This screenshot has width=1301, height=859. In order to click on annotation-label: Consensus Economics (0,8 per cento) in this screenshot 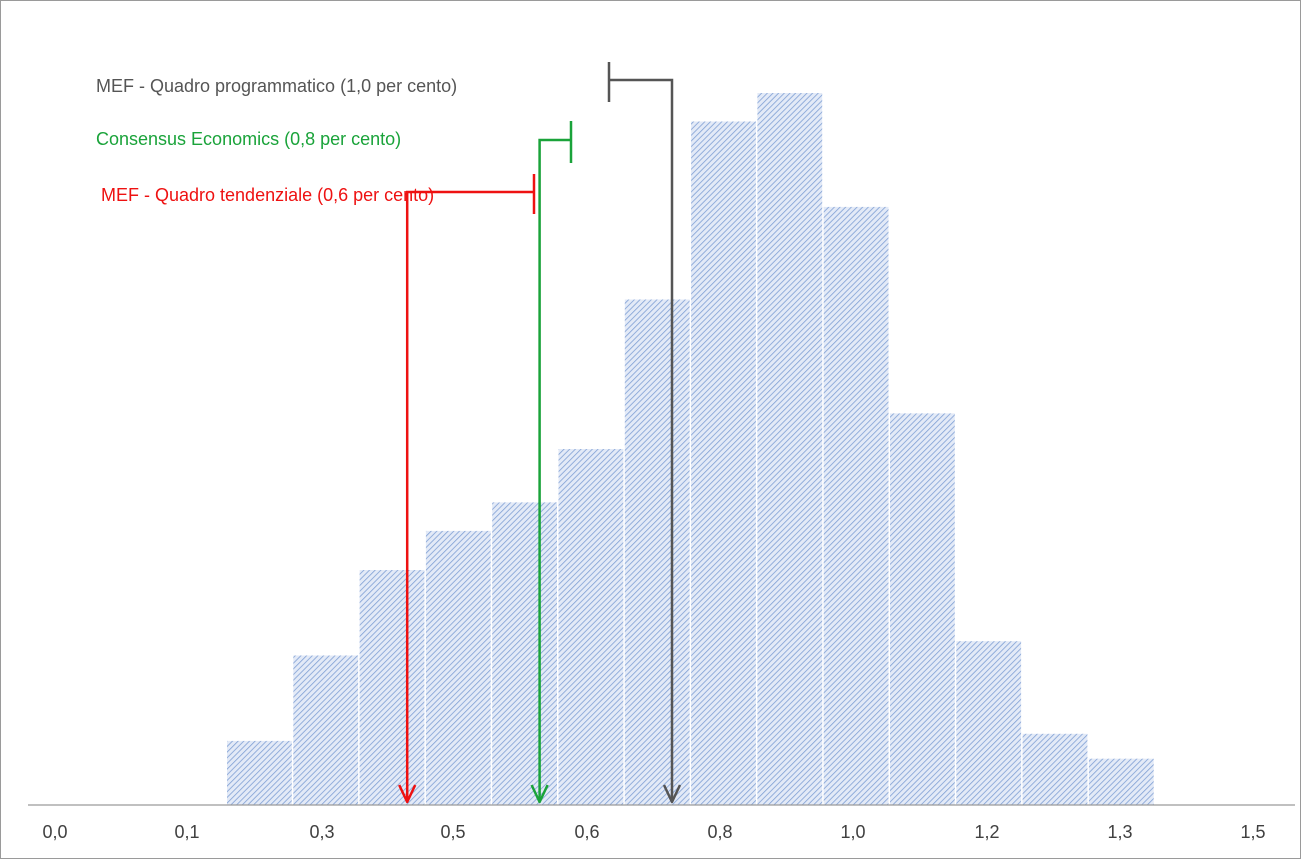, I will do `click(248, 139)`.